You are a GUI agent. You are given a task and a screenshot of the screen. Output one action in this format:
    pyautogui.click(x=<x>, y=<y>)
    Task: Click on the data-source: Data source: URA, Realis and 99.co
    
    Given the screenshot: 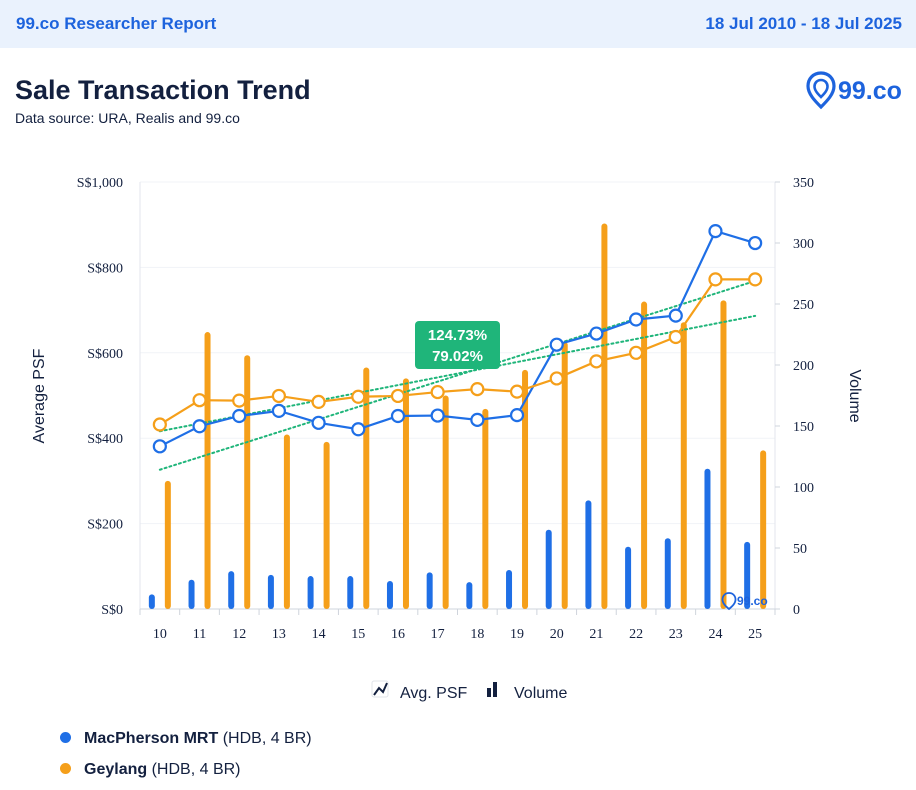 What is the action you would take?
    pyautogui.click(x=127, y=118)
    